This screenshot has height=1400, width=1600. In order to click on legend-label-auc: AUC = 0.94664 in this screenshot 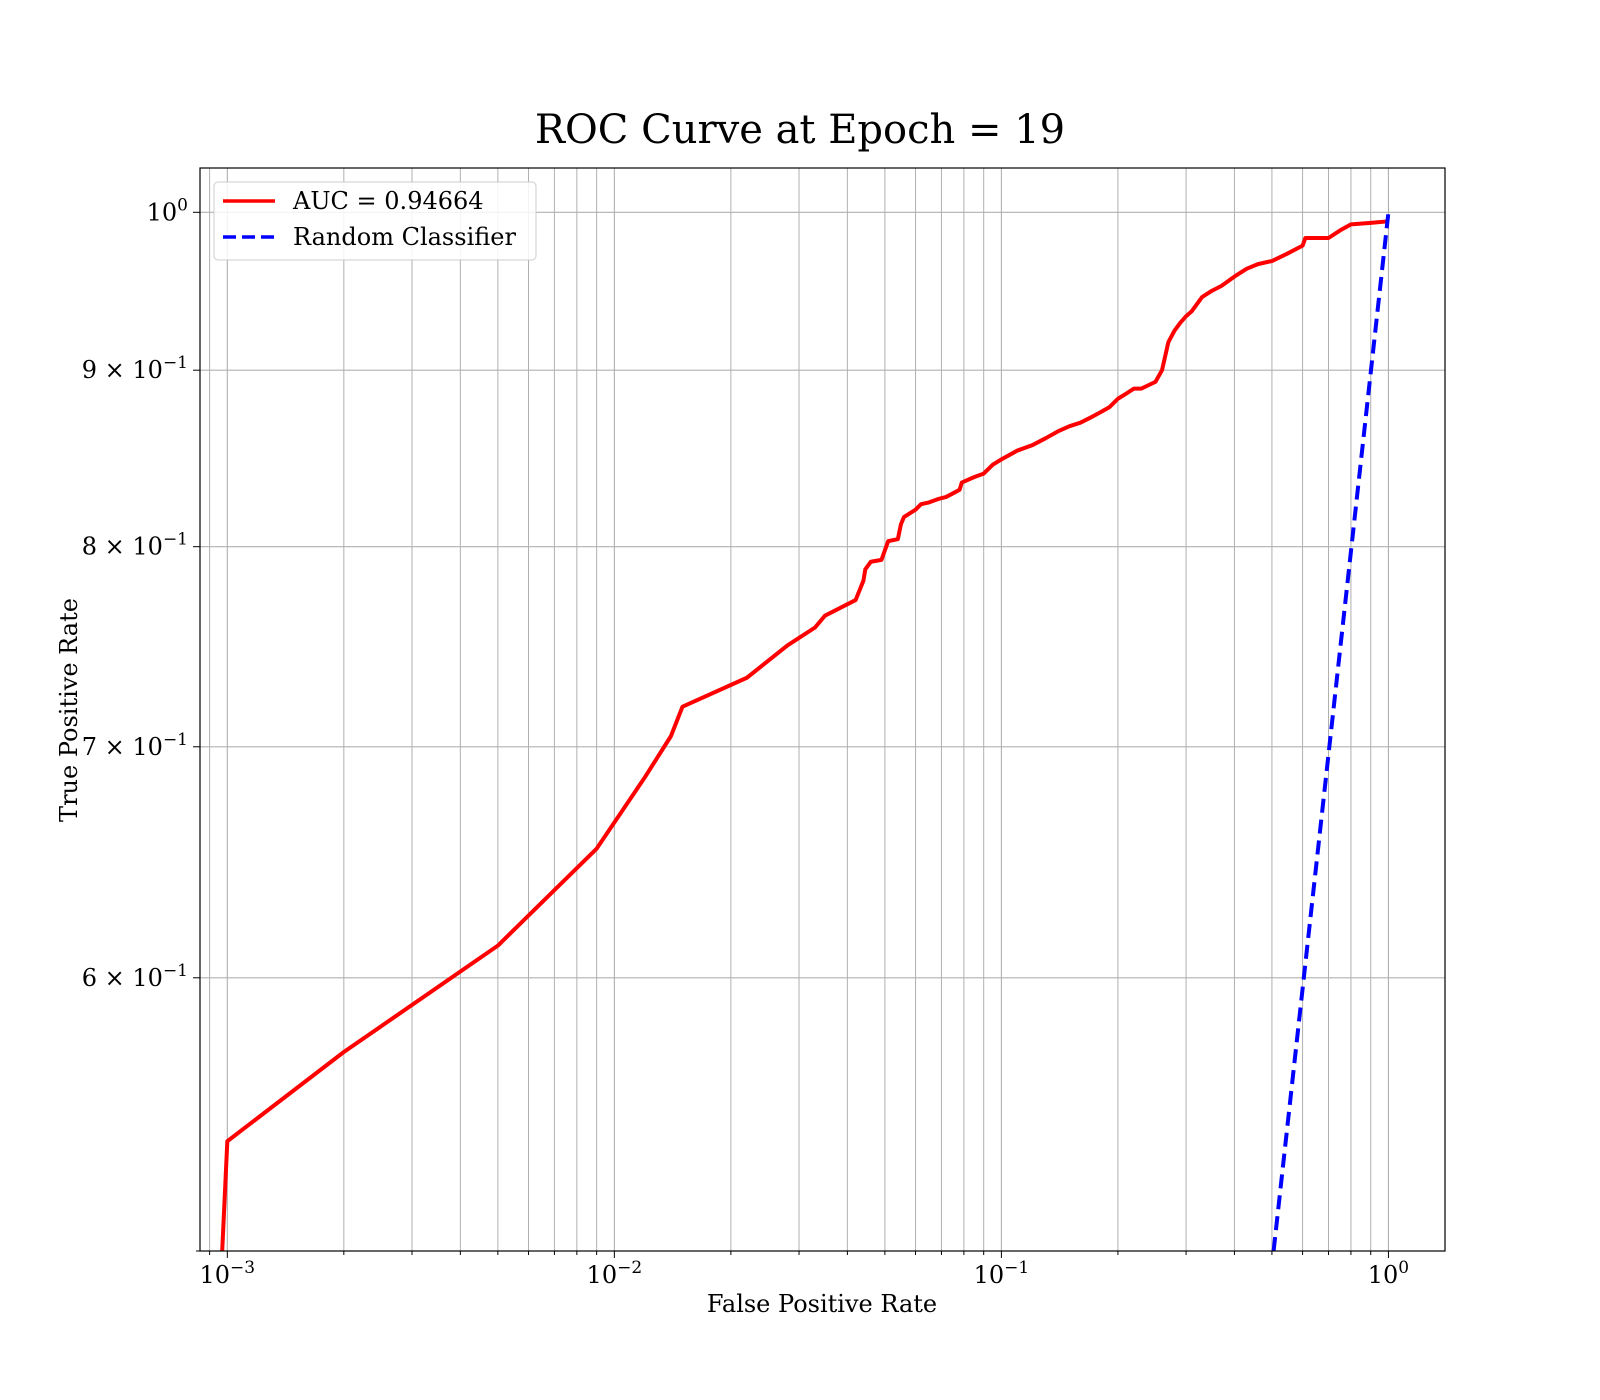, I will do `click(388, 201)`.